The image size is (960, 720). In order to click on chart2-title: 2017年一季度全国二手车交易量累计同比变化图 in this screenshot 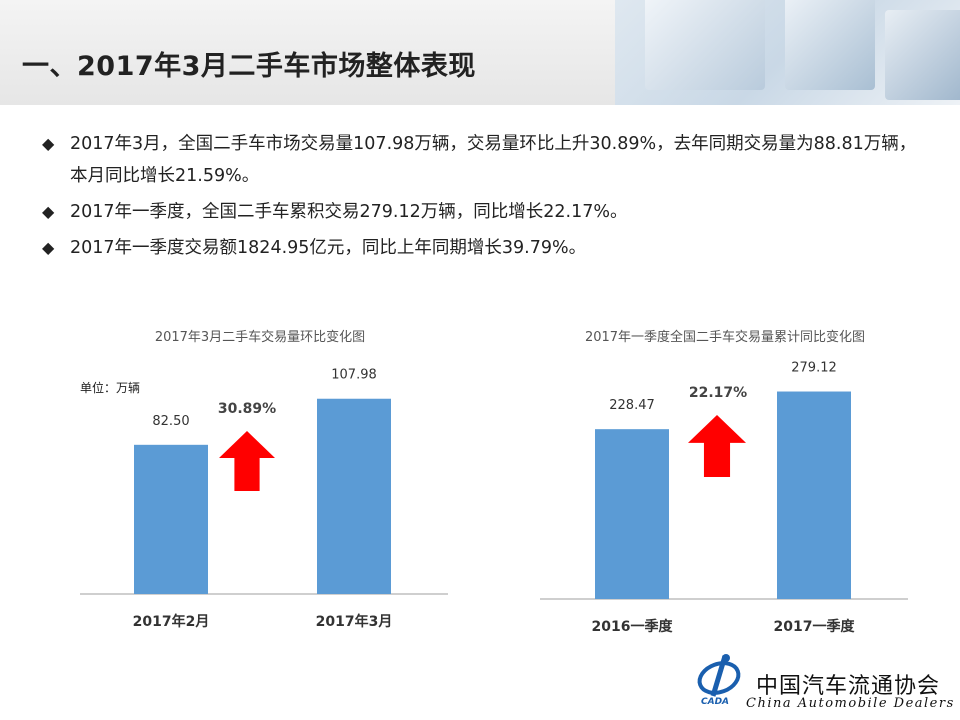, I will do `click(725, 337)`.